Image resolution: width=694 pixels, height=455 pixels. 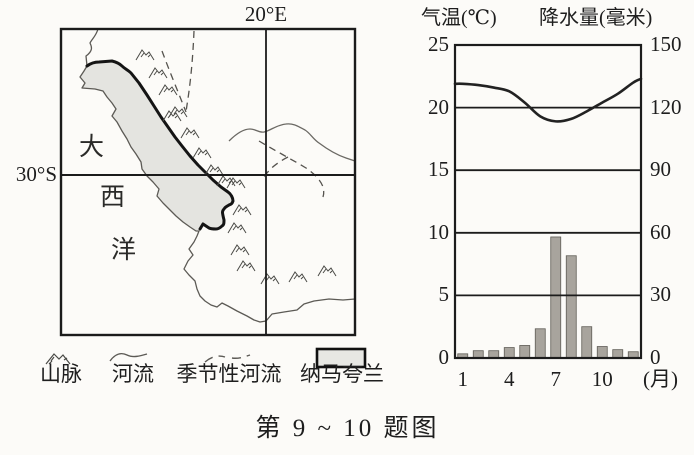 I want to click on x-axis-tick-4: 4, so click(x=509, y=379).